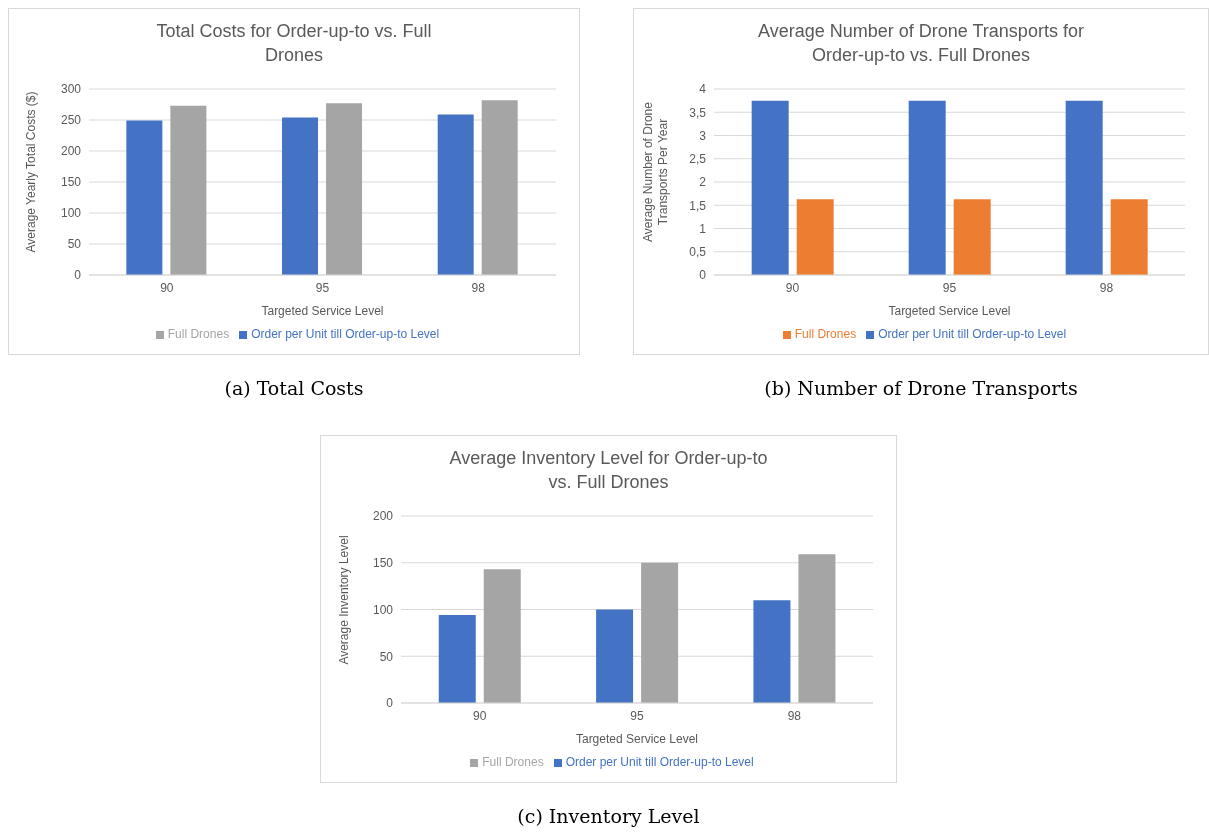 This screenshot has height=835, width=1209. Describe the element at coordinates (294, 43) in the screenshot. I see `chart-title: Total Costs for Order-up-to vs. Full Drones` at that location.